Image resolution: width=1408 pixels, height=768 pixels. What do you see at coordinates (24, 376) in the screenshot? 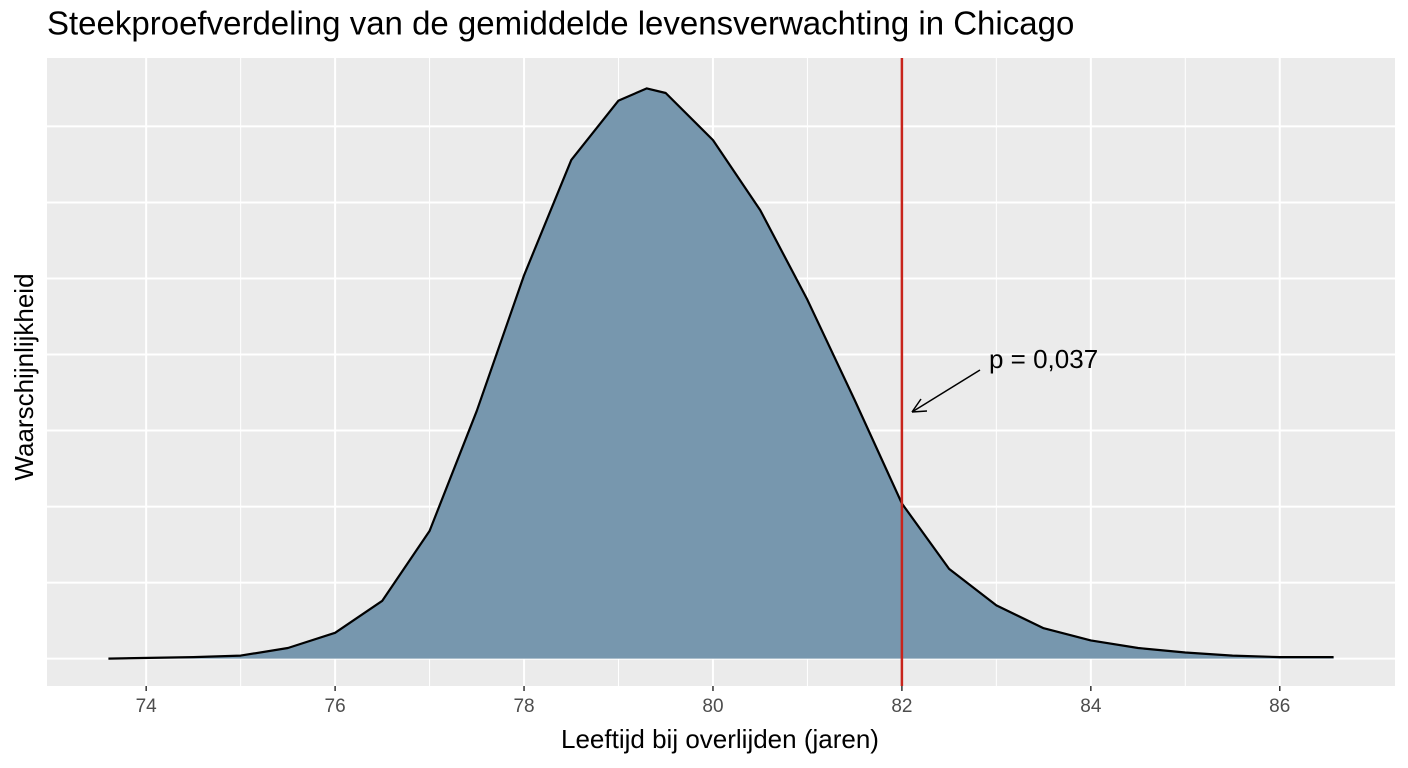
I see `y-axis-label: Waarschijnlijkheid` at bounding box center [24, 376].